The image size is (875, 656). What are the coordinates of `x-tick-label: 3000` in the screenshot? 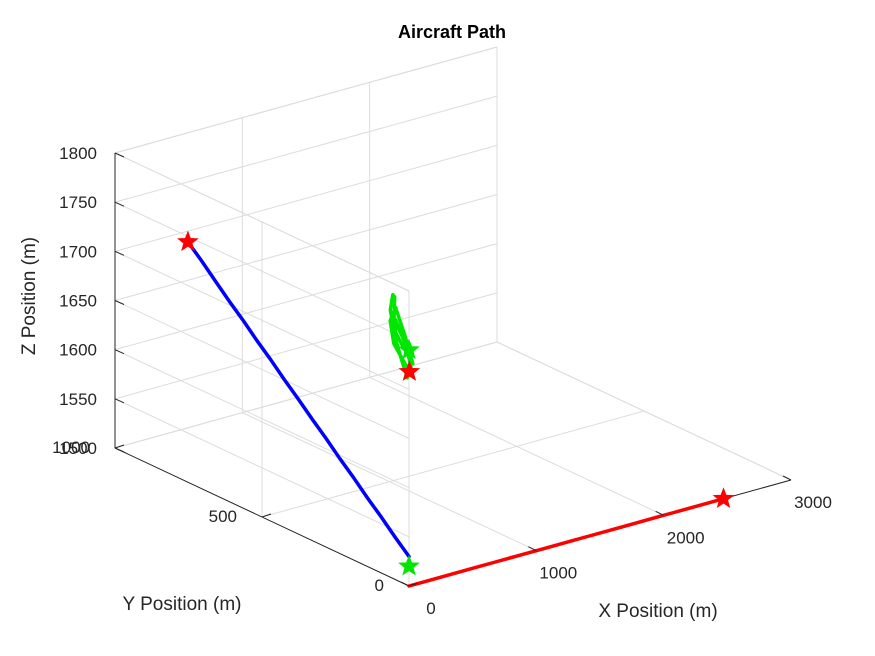 It's located at (813, 502).